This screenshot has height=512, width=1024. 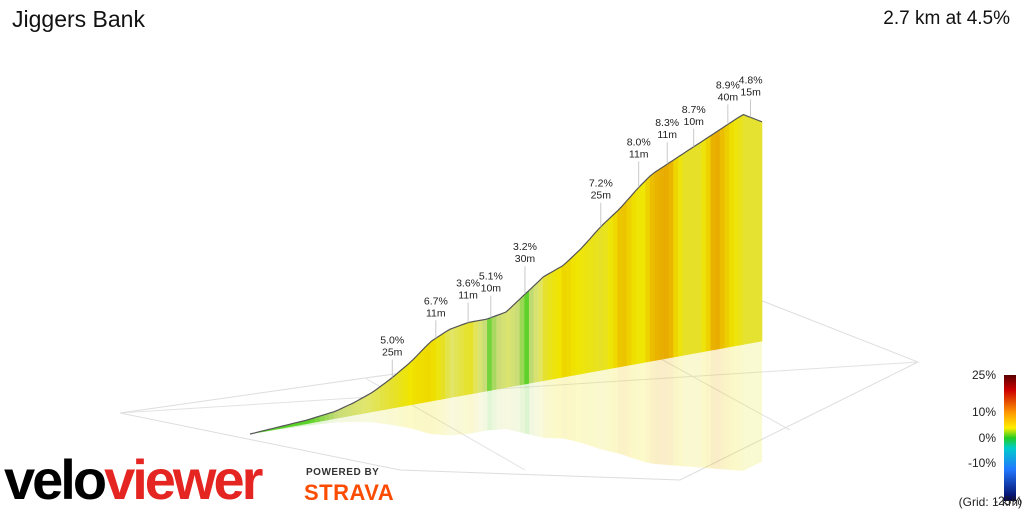 I want to click on annotation-grade: 3.2%, so click(x=525, y=247).